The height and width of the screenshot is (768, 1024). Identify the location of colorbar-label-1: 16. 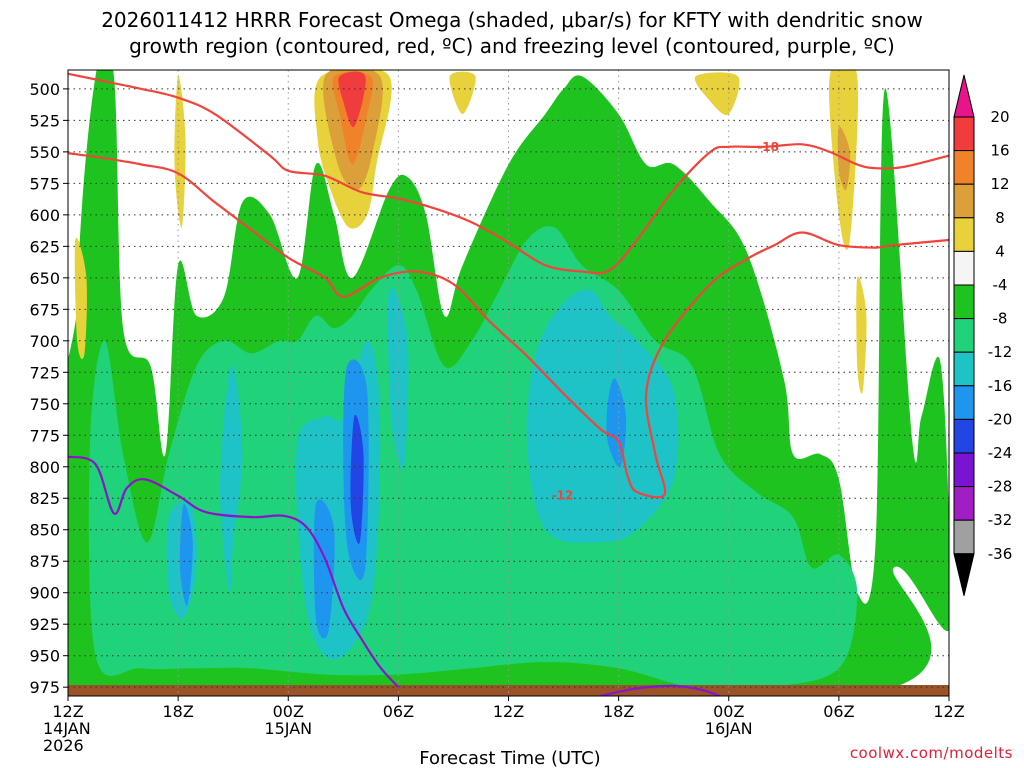
(999, 151).